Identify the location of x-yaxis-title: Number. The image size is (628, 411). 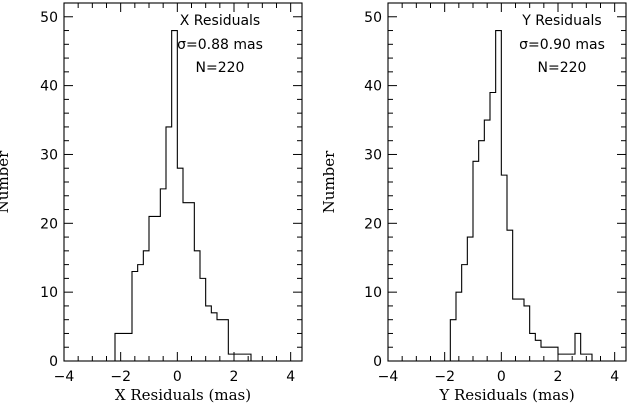
(6, 181).